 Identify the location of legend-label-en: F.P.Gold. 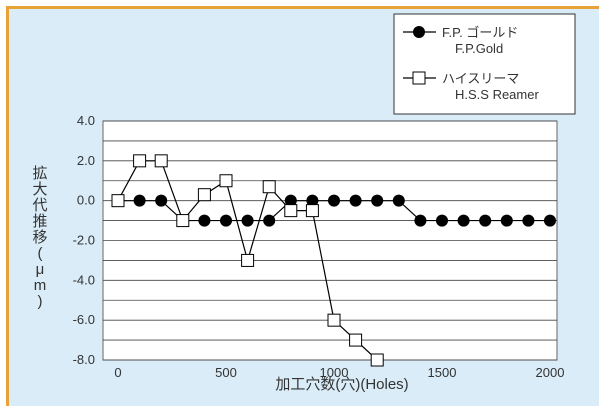
(479, 48).